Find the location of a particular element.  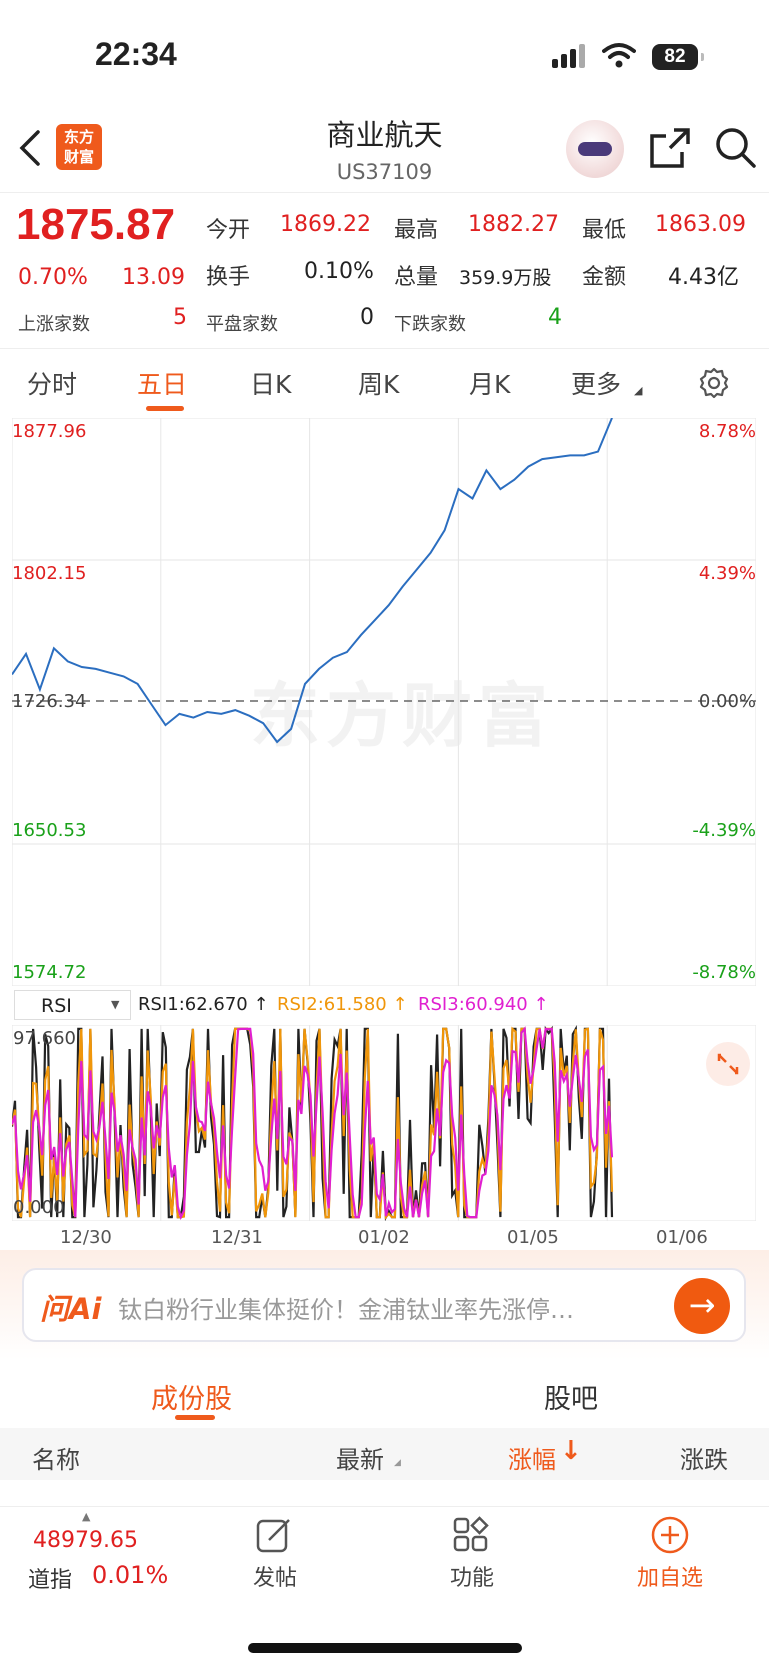

index-value: 48979.65 is located at coordinates (85, 1540).